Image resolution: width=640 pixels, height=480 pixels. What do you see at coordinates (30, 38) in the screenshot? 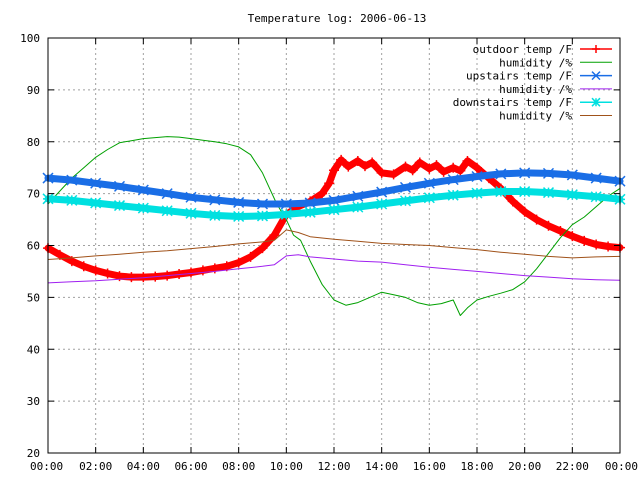
I see `y-tick-label: 100` at bounding box center [30, 38].